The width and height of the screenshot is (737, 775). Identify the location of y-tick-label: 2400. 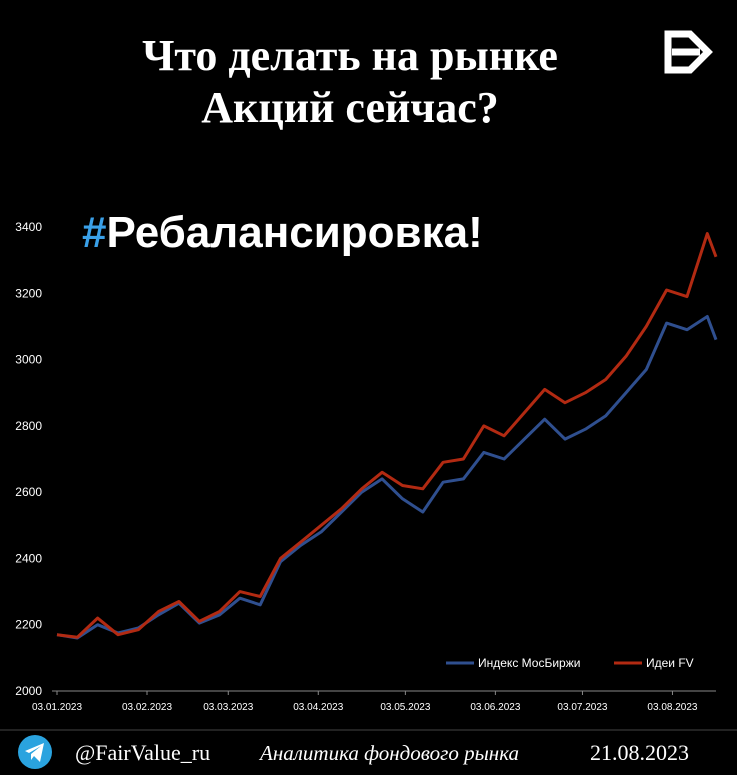
(28, 558).